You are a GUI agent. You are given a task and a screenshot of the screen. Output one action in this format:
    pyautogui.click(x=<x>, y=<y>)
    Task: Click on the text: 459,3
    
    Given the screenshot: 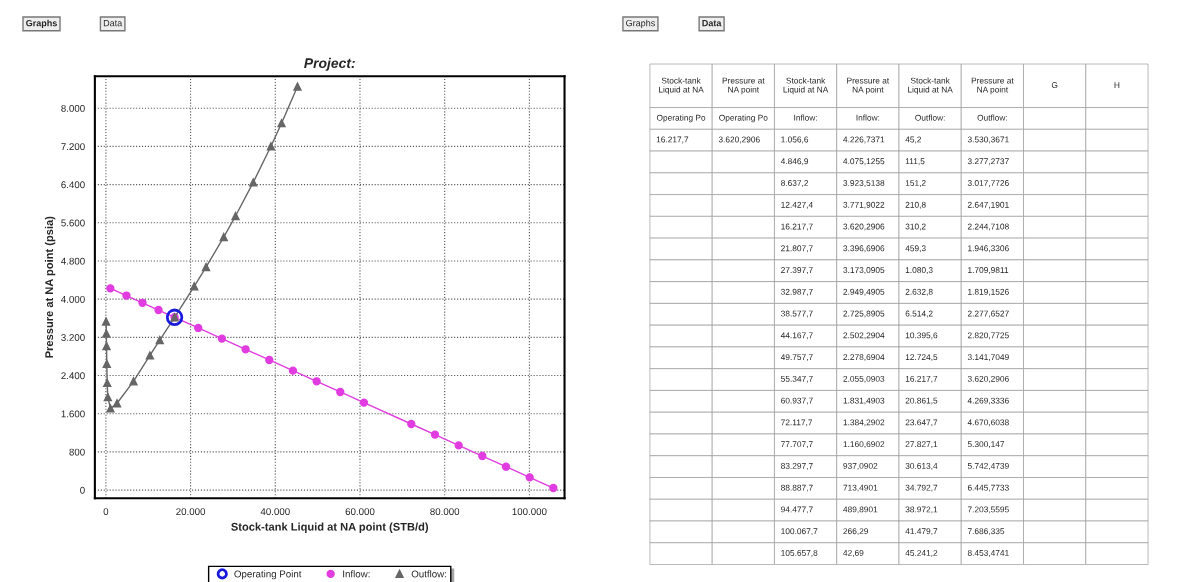 What is the action you would take?
    pyautogui.click(x=915, y=249)
    